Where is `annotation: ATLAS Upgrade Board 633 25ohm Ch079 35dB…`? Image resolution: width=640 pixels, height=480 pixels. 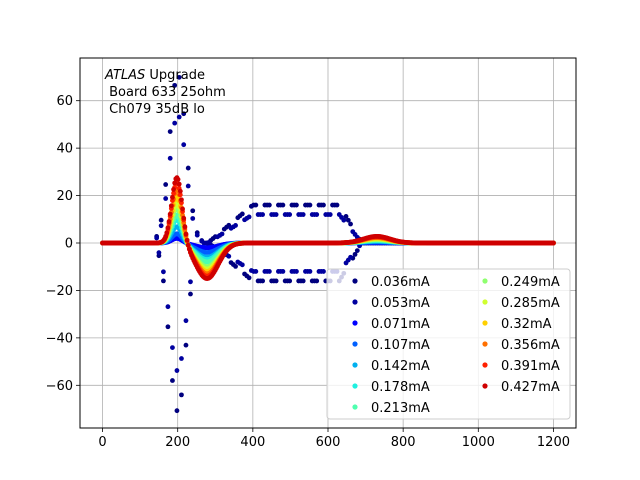 annotation: ATLAS Upgrade Board 633 25ohm Ch079 35dB… is located at coordinates (167, 92).